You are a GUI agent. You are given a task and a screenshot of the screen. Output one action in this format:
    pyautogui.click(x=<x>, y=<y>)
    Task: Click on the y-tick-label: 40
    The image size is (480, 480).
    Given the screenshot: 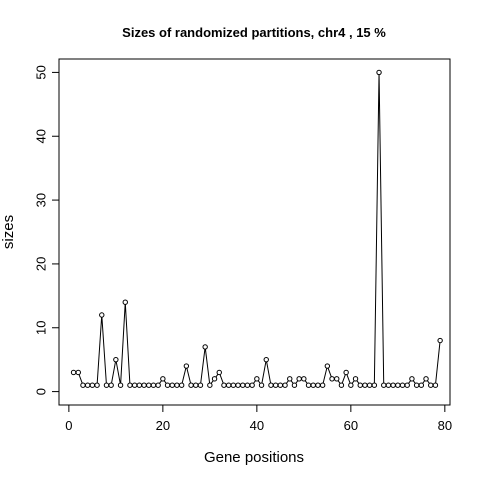 What is the action you would take?
    pyautogui.click(x=40, y=136)
    